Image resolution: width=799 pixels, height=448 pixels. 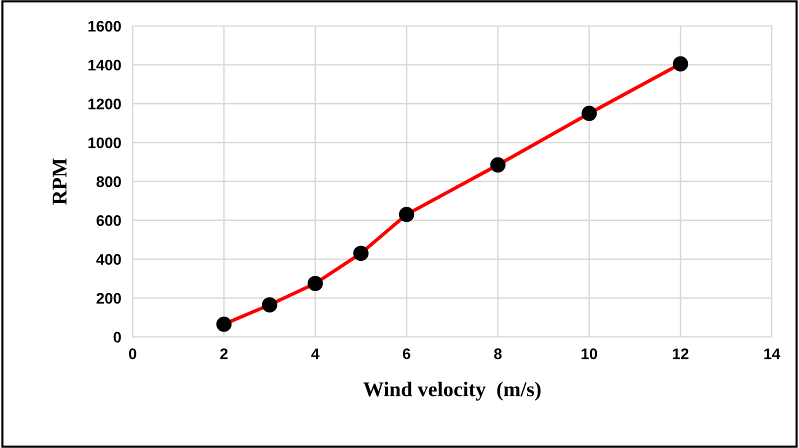 What do you see at coordinates (590, 354) in the screenshot?
I see `x-tick-label: 10` at bounding box center [590, 354].